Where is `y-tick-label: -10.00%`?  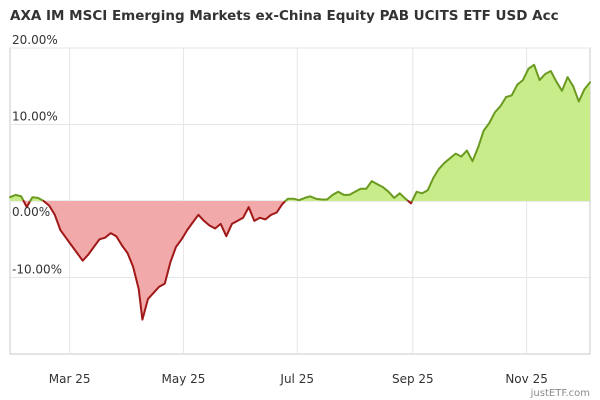
y-tick-label: -10.00% is located at coordinates (37, 270).